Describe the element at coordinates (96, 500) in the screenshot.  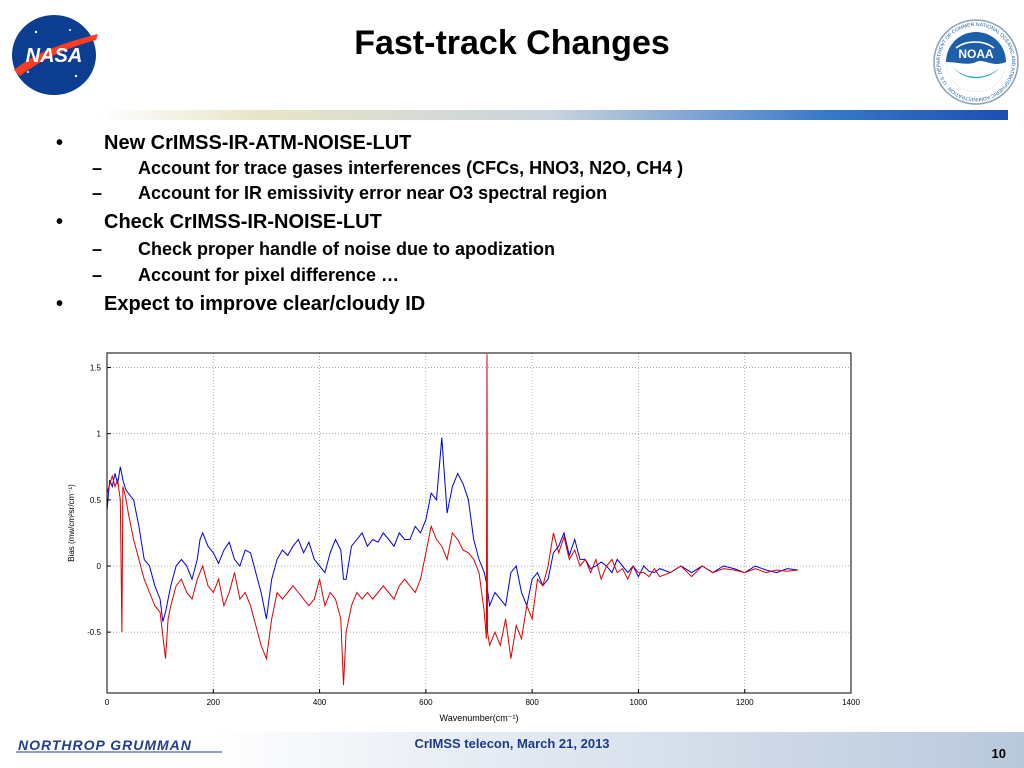
I see `y-tick-label: 0.5` at that location.